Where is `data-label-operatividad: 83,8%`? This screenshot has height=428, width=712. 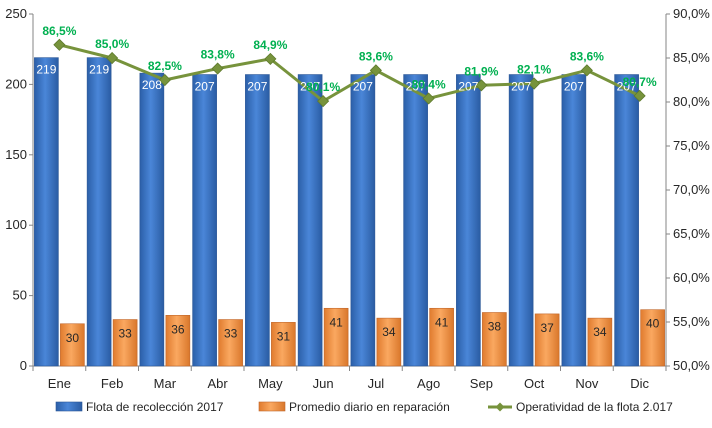 data-label-operatividad: 83,8% is located at coordinates (218, 55).